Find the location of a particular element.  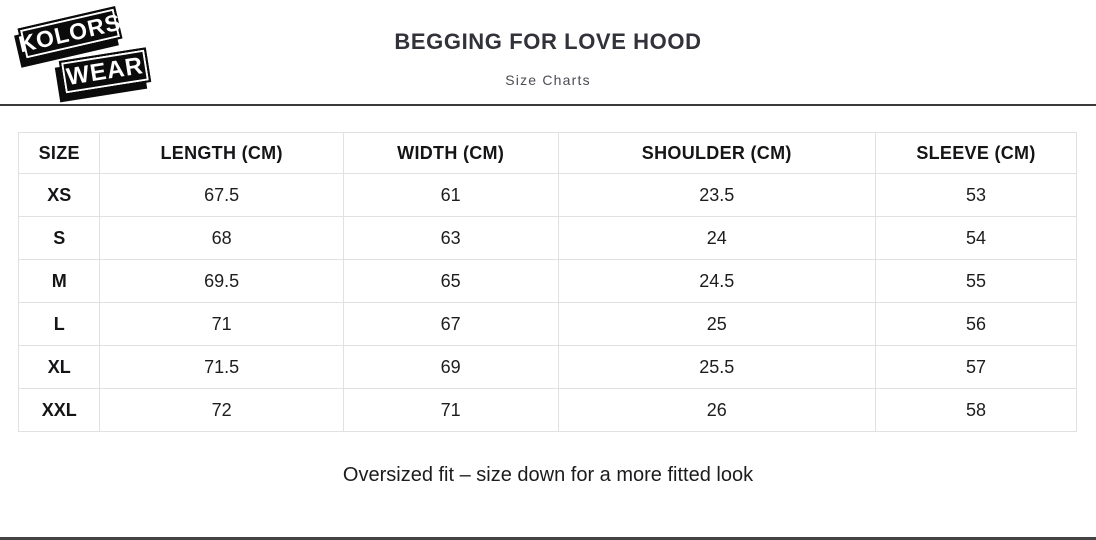

table-row-s: S 68 63 24 54 is located at coordinates (547, 238).